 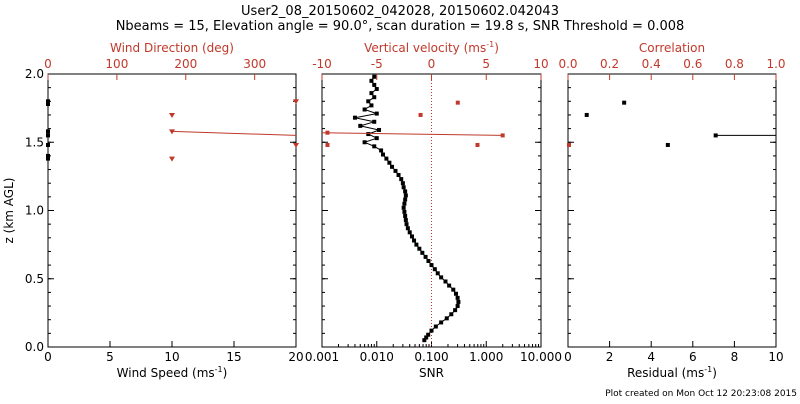 What do you see at coordinates (569, 144) in the screenshot?
I see `correlation-point` at bounding box center [569, 144].